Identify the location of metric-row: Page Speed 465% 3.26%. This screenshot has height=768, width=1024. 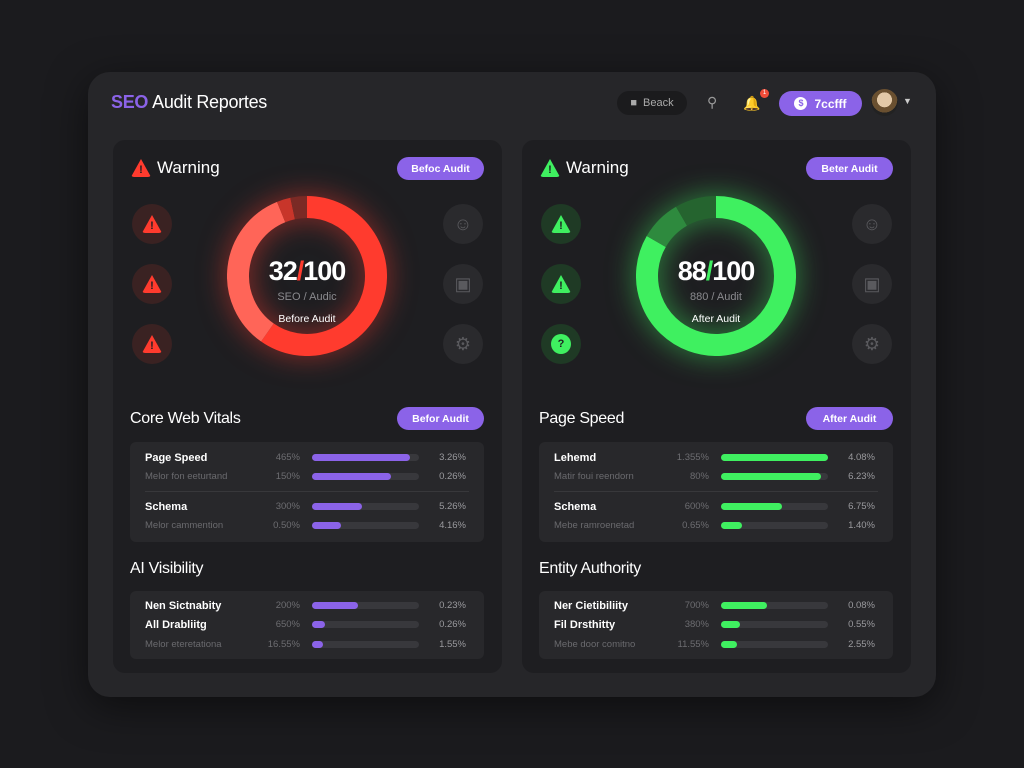
(307, 458).